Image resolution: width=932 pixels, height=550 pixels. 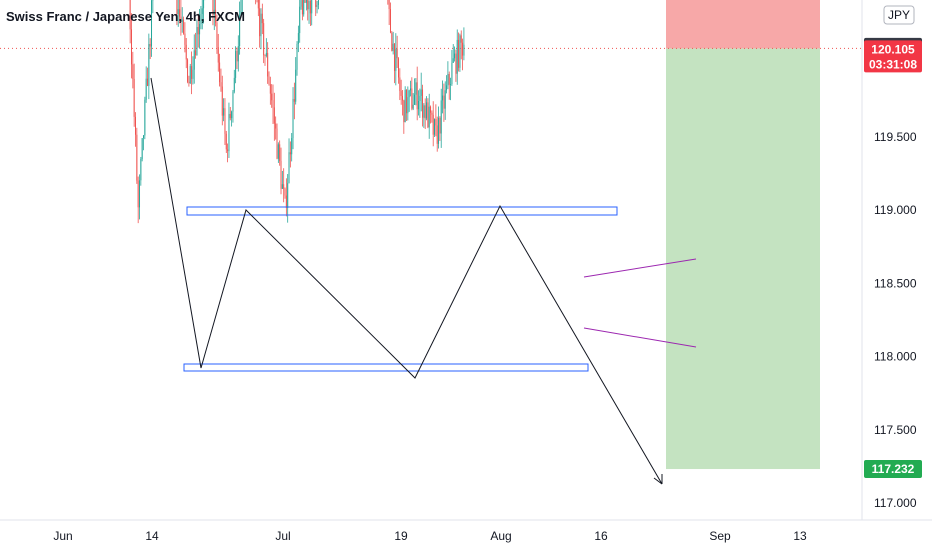 What do you see at coordinates (386, 367) in the screenshot?
I see `support-rectangle` at bounding box center [386, 367].